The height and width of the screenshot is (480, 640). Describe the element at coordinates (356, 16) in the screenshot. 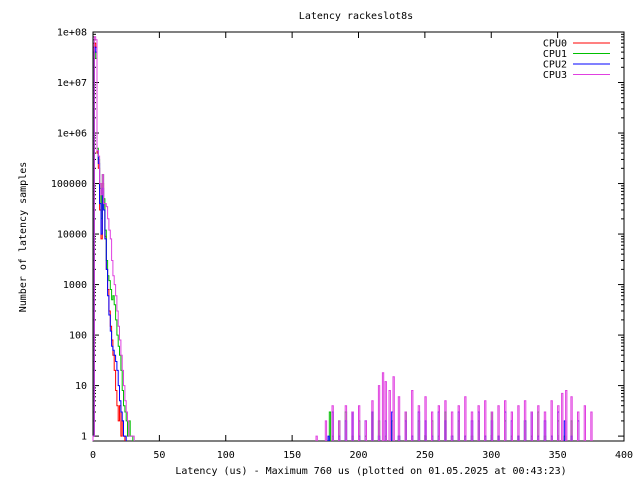

I see `chart-title: Latency rackeslot8s` at that location.